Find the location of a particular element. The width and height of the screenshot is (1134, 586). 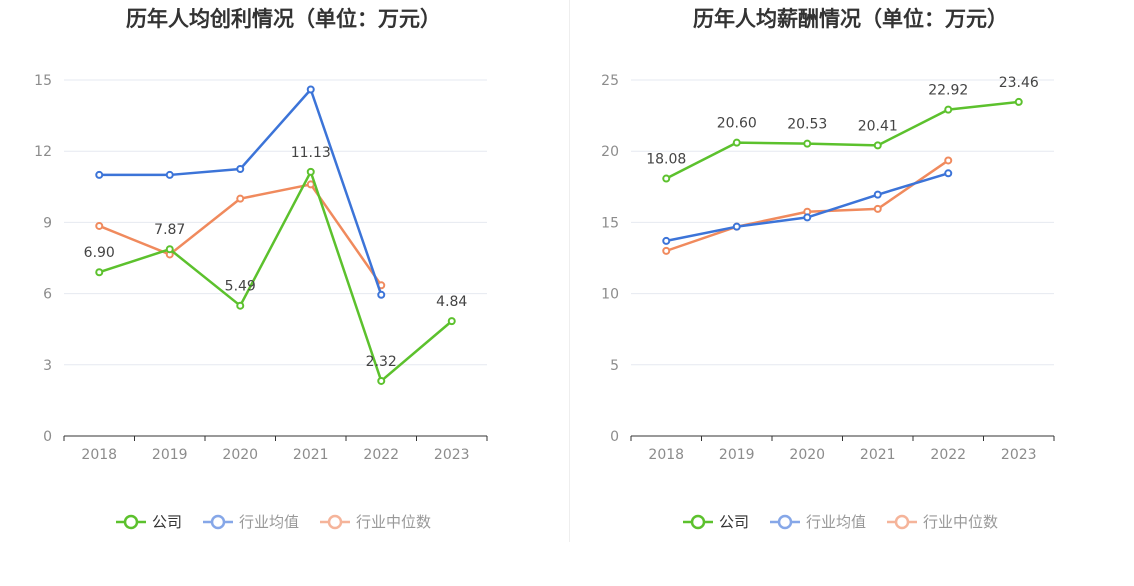

y-tick-label: 25 is located at coordinates (610, 81).